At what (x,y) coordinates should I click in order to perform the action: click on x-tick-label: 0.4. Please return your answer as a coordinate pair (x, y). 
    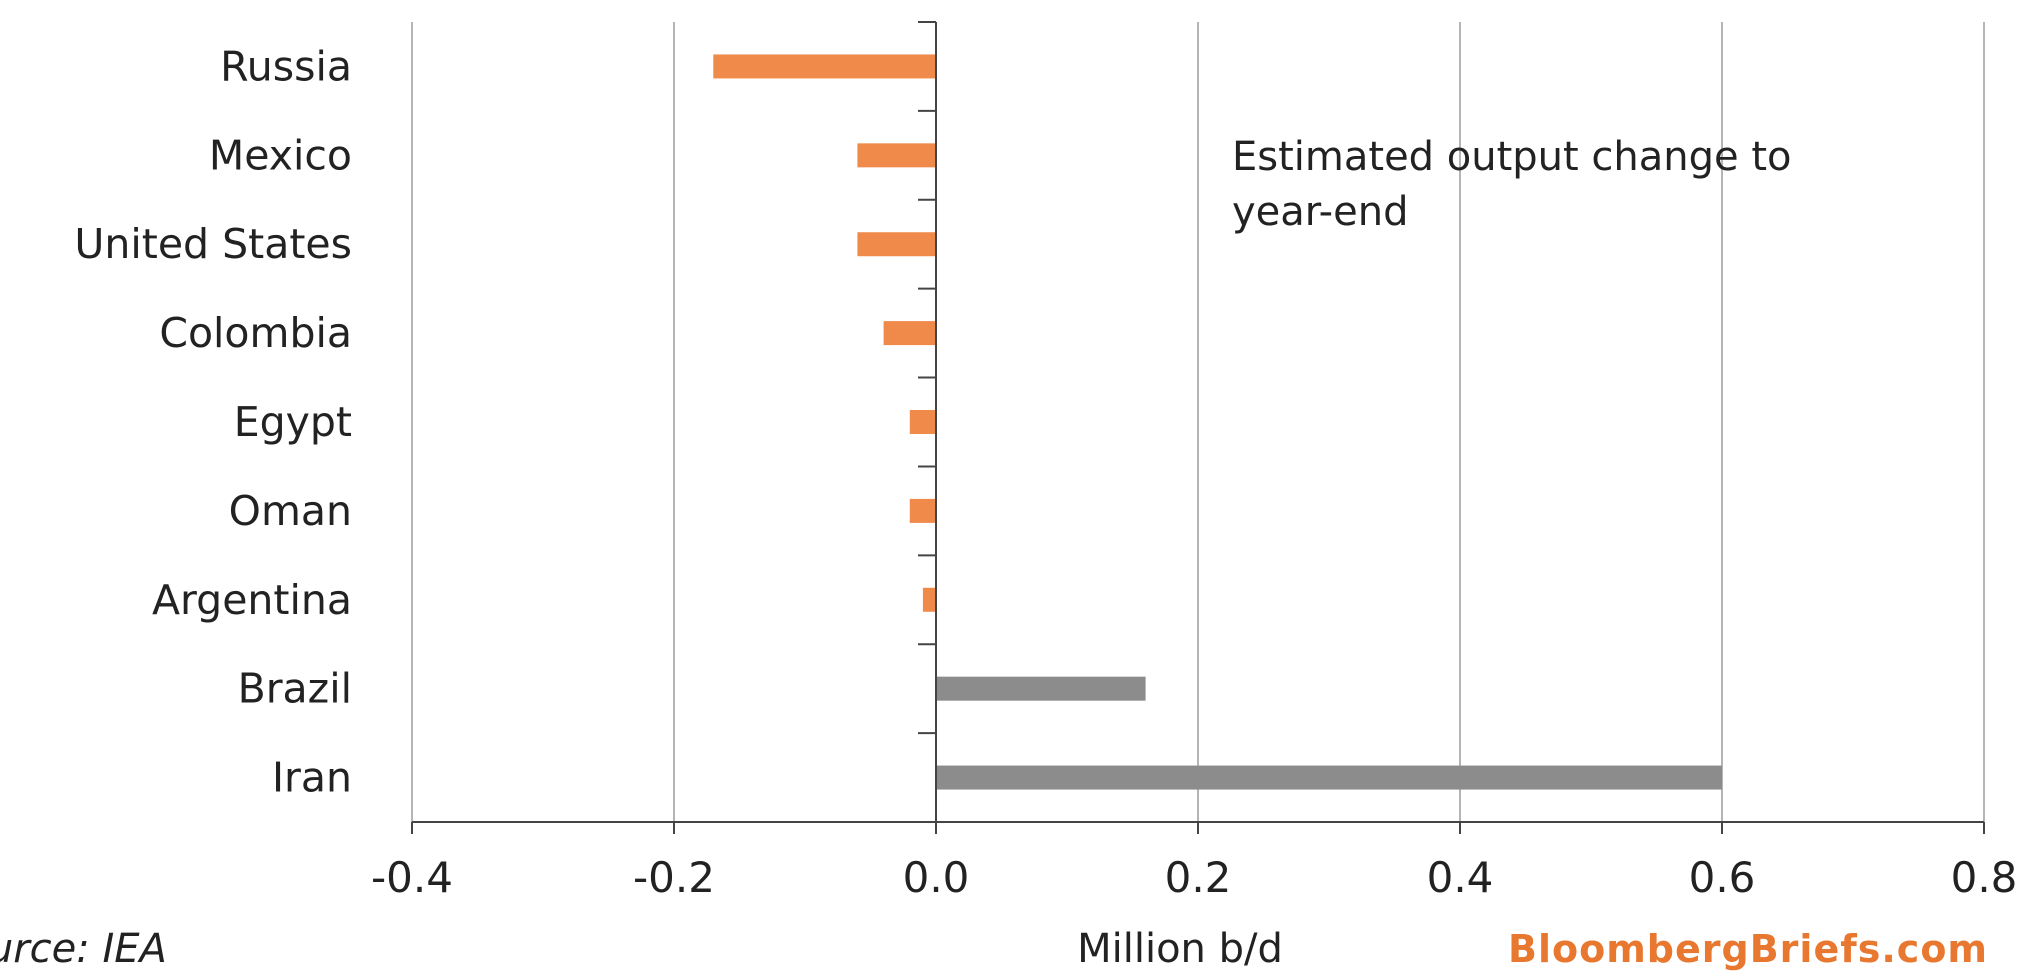
    Looking at the image, I should click on (1460, 877).